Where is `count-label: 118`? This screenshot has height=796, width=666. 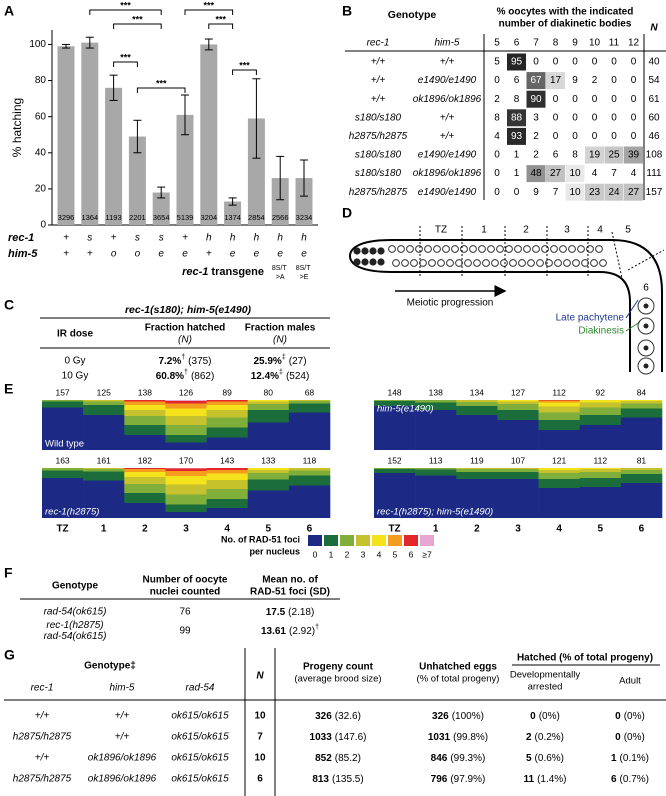
count-label: 118 is located at coordinates (310, 460).